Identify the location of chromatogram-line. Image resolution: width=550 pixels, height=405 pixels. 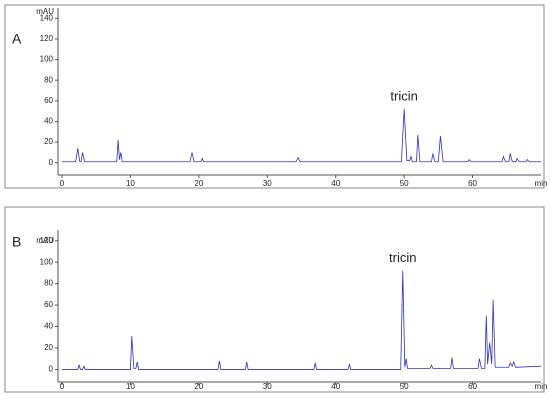
(301, 136).